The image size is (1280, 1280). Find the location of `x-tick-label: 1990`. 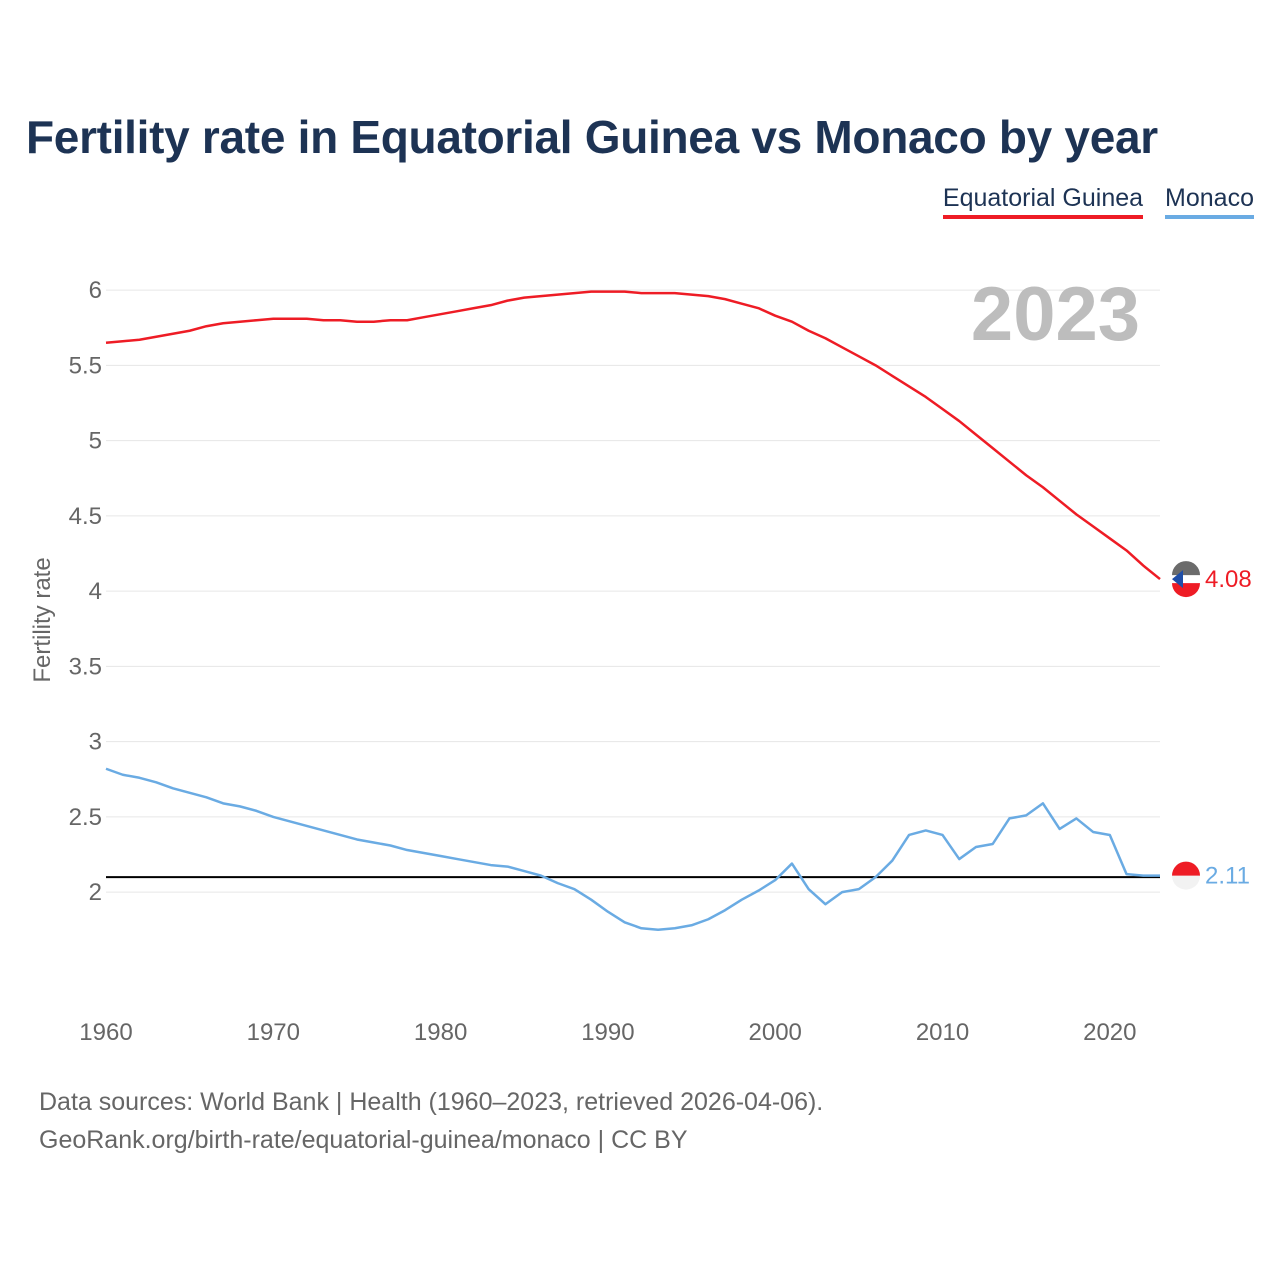

x-tick-label: 1990 is located at coordinates (607, 1032).